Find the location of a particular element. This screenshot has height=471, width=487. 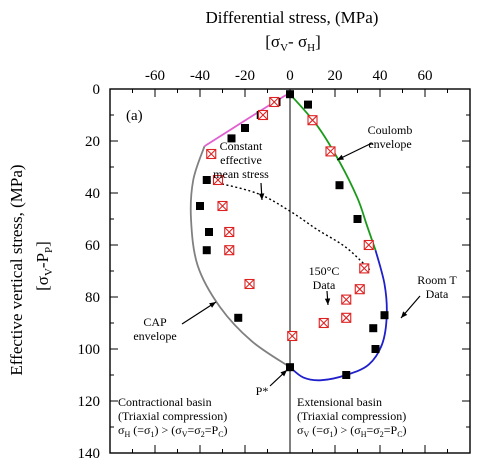

constant-mean-label-3: mean stress is located at coordinates (241, 174).